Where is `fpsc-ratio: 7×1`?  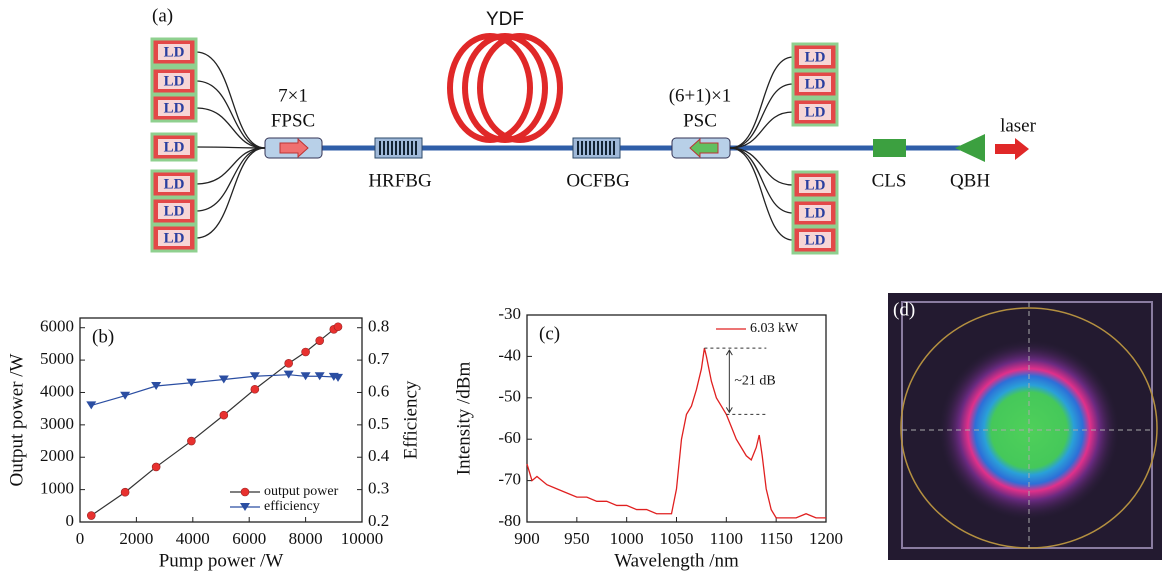 fpsc-ratio: 7×1 is located at coordinates (293, 95).